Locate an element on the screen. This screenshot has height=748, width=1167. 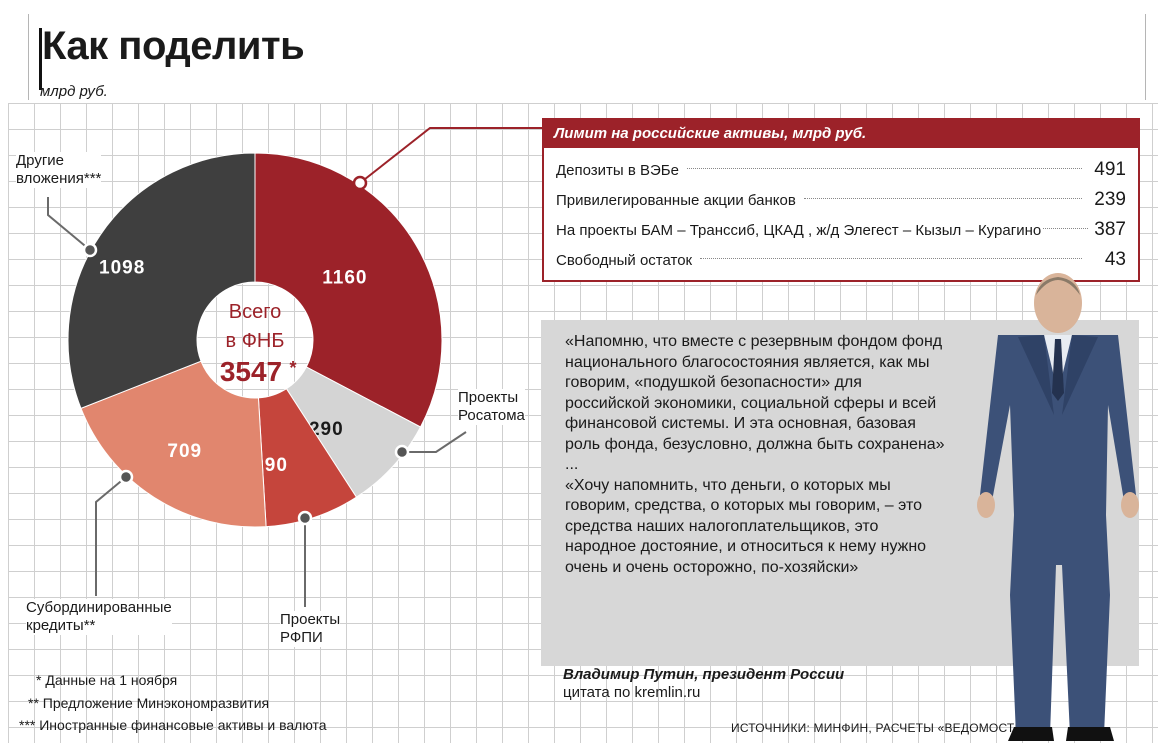
center-total-mark: * is located at coordinates (292, 368).